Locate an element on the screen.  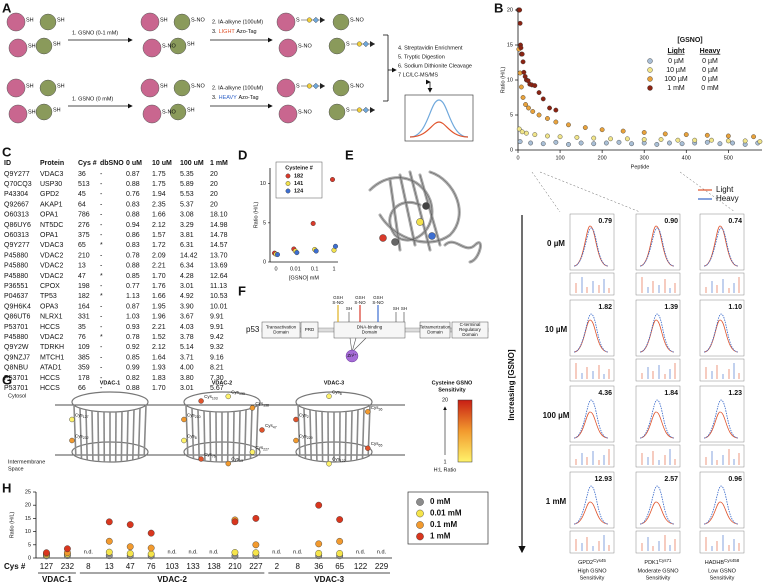
y-tick-label: 10 is located at coordinates (510, 80).